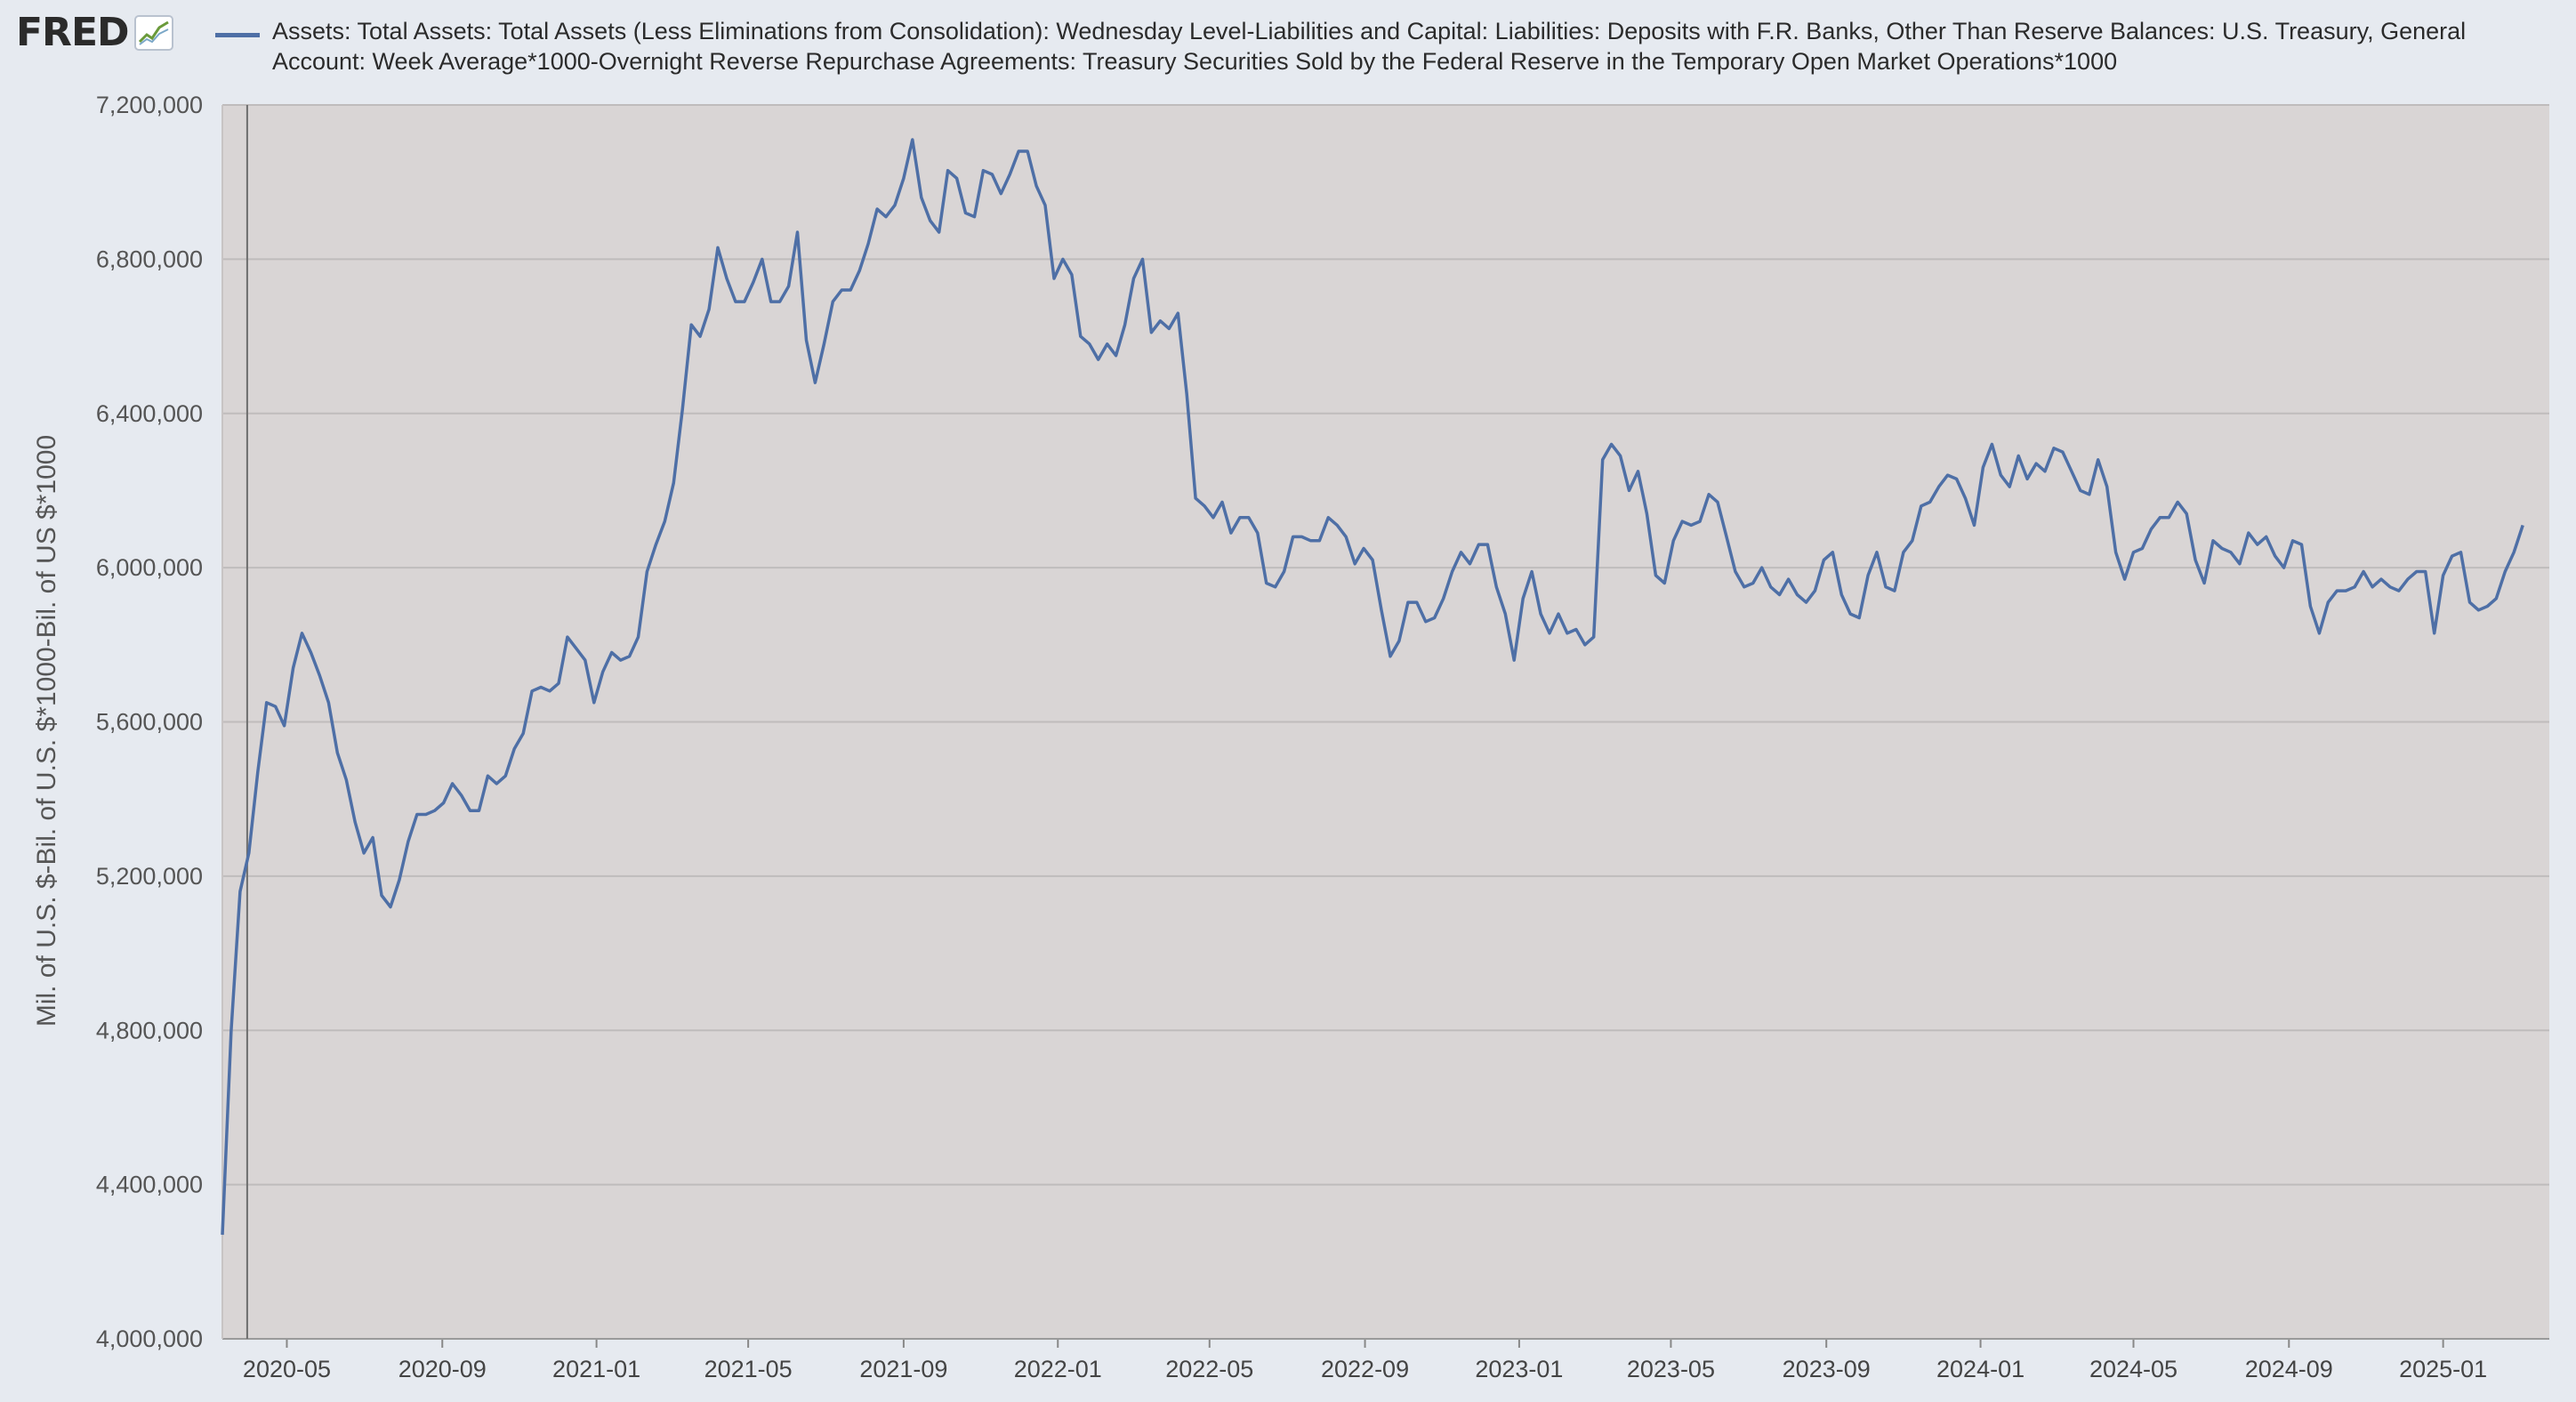  I want to click on legend-swatch, so click(237, 35).